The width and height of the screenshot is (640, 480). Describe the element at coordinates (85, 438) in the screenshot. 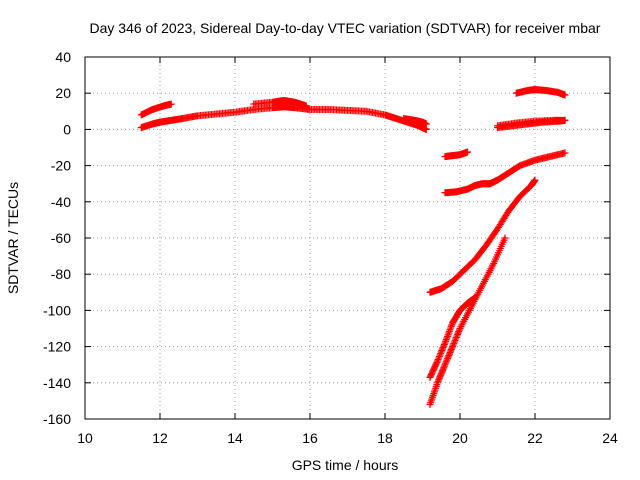

I see `x-tick-label: 10` at that location.